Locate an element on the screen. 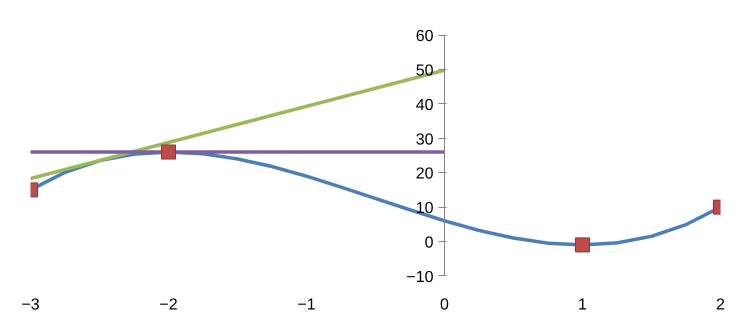 This screenshot has height=320, width=753. y-tick-label: 30 is located at coordinates (425, 139).